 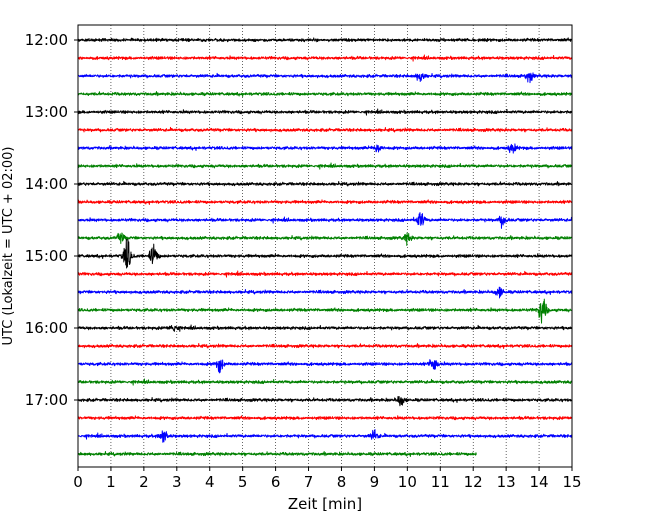 I want to click on x-tick-label: 13, so click(x=506, y=482).